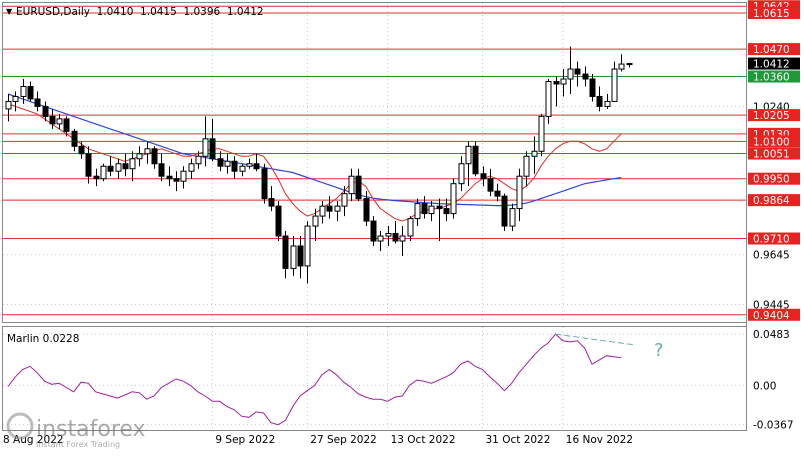 This screenshot has height=457, width=804. I want to click on level-price-tag-label: 1.0615, so click(771, 14).